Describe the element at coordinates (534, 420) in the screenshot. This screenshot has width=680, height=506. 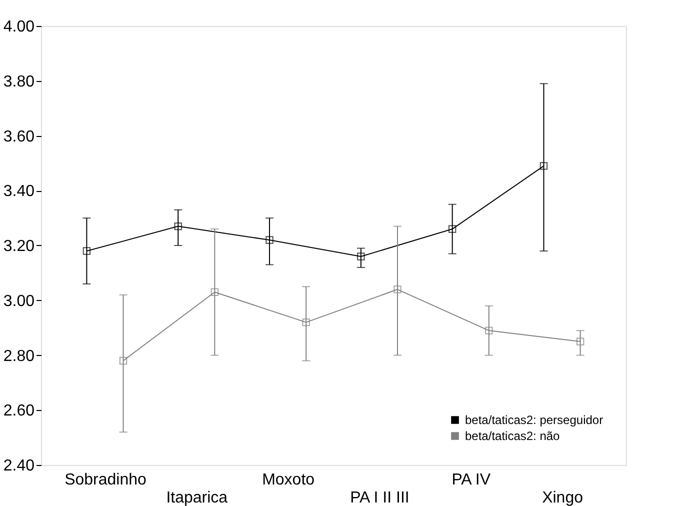
I see `legend-label: beta/taticas2: perseguidor` at that location.